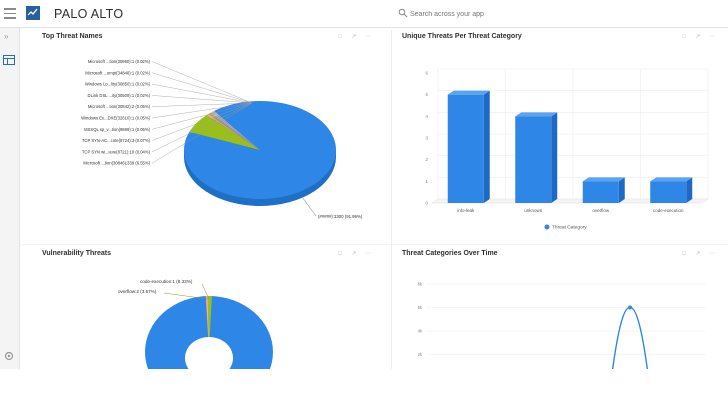  What do you see at coordinates (426, 159) in the screenshot?
I see `y-tick-label: 2` at bounding box center [426, 159].